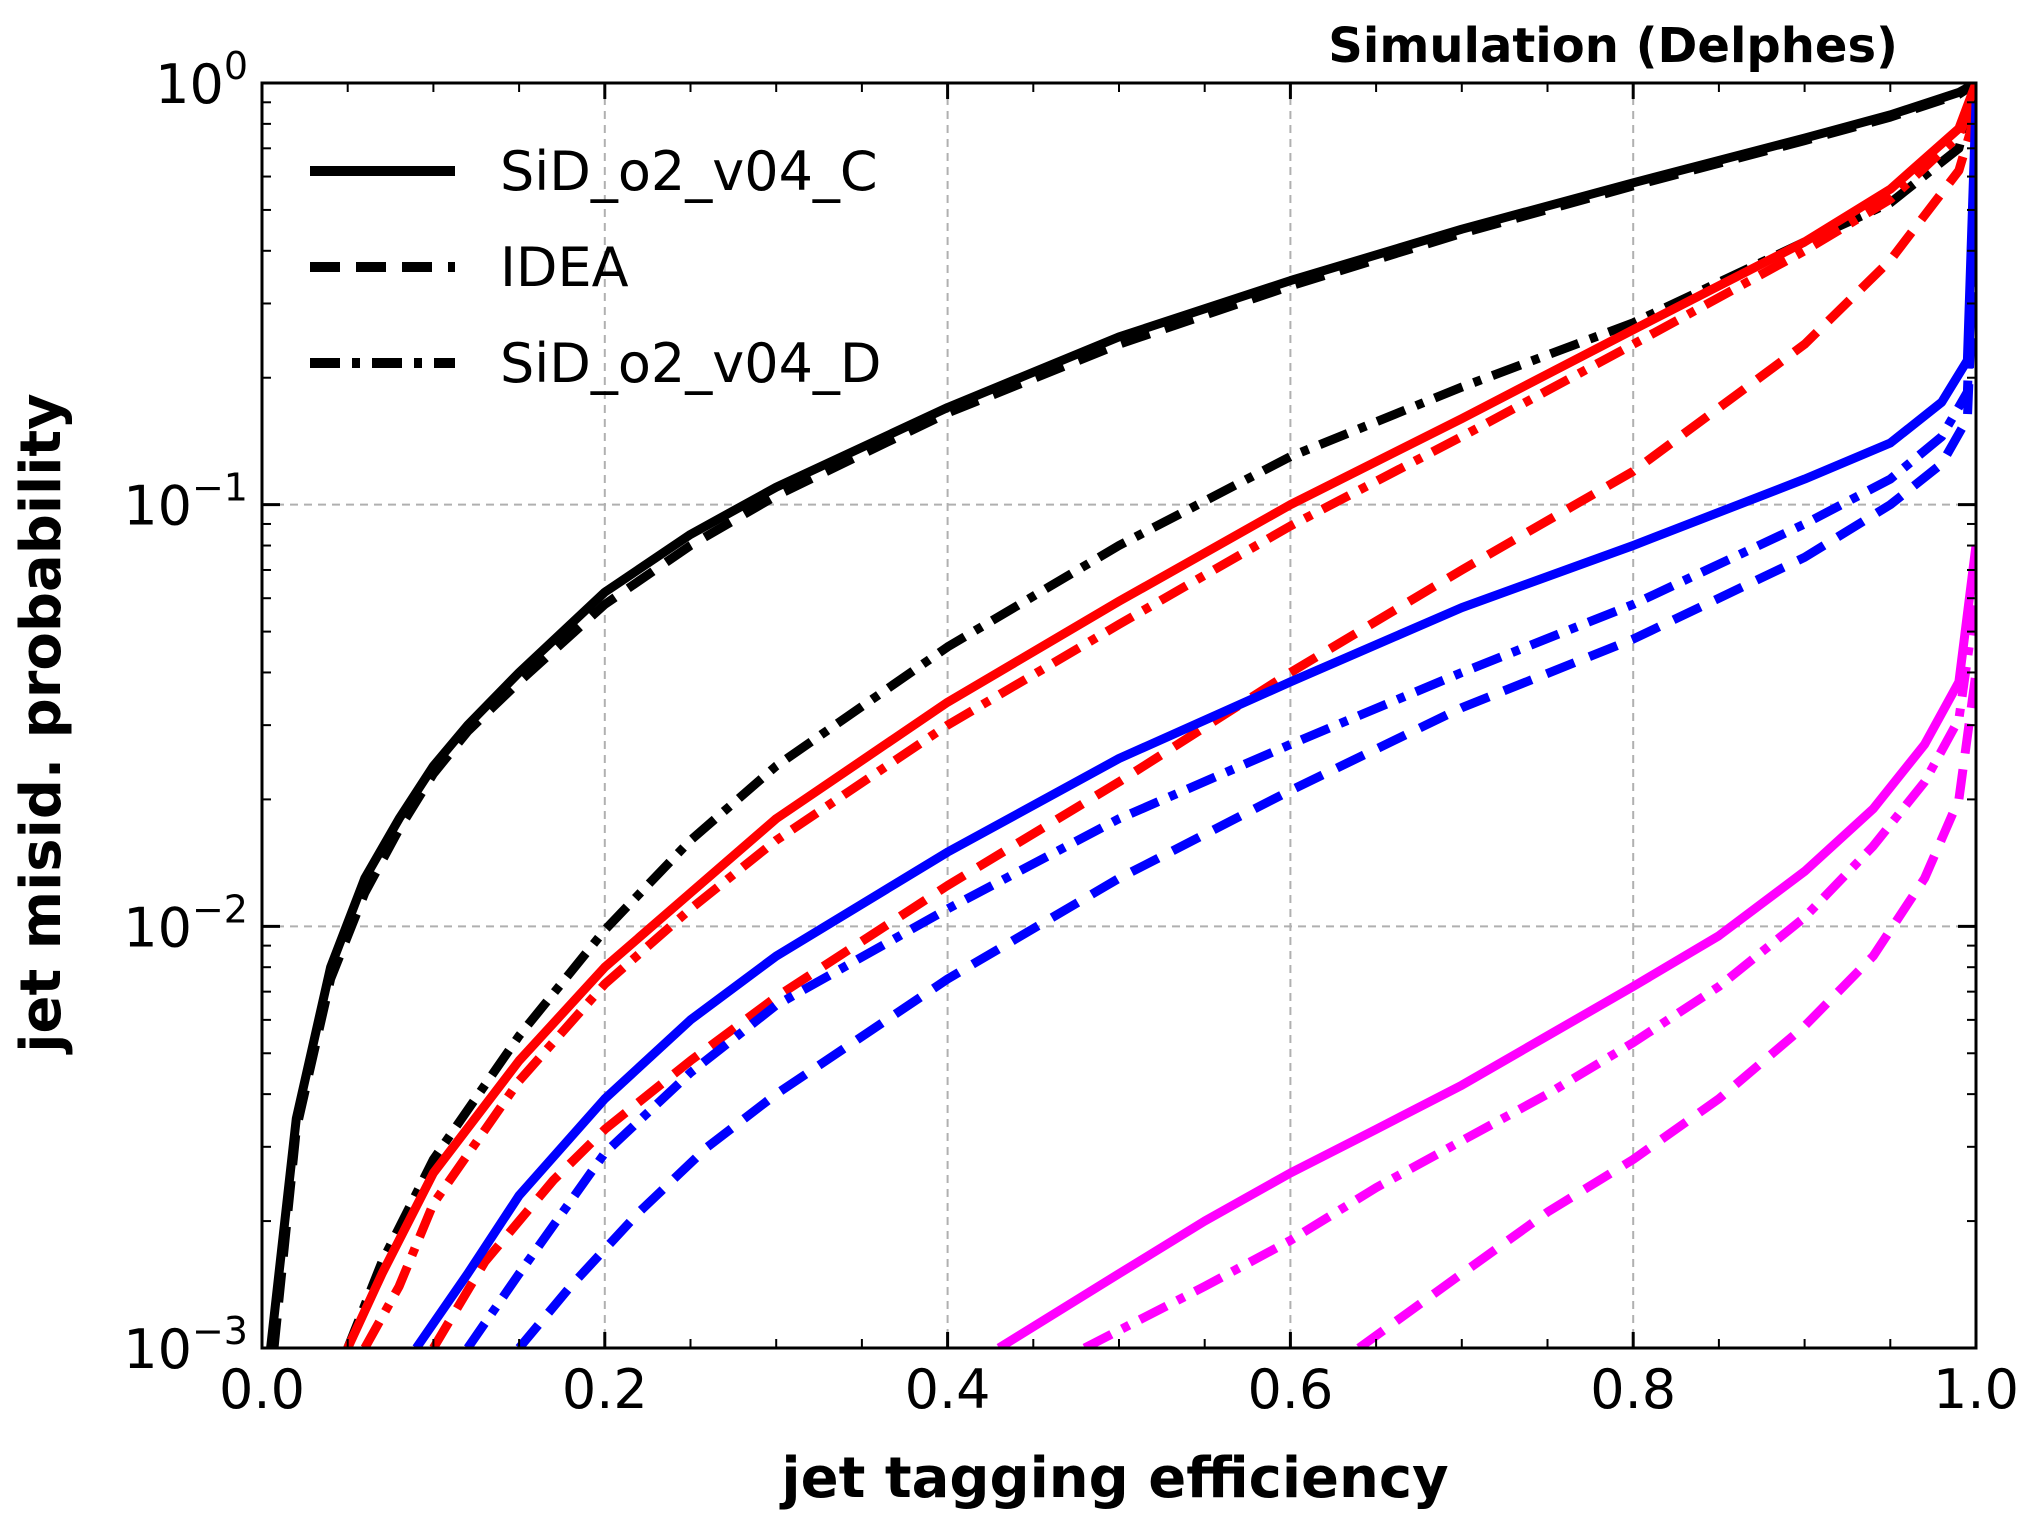 The width and height of the screenshot is (2034, 1534). I want to click on x-tick-label: 1.0, so click(1976, 1389).